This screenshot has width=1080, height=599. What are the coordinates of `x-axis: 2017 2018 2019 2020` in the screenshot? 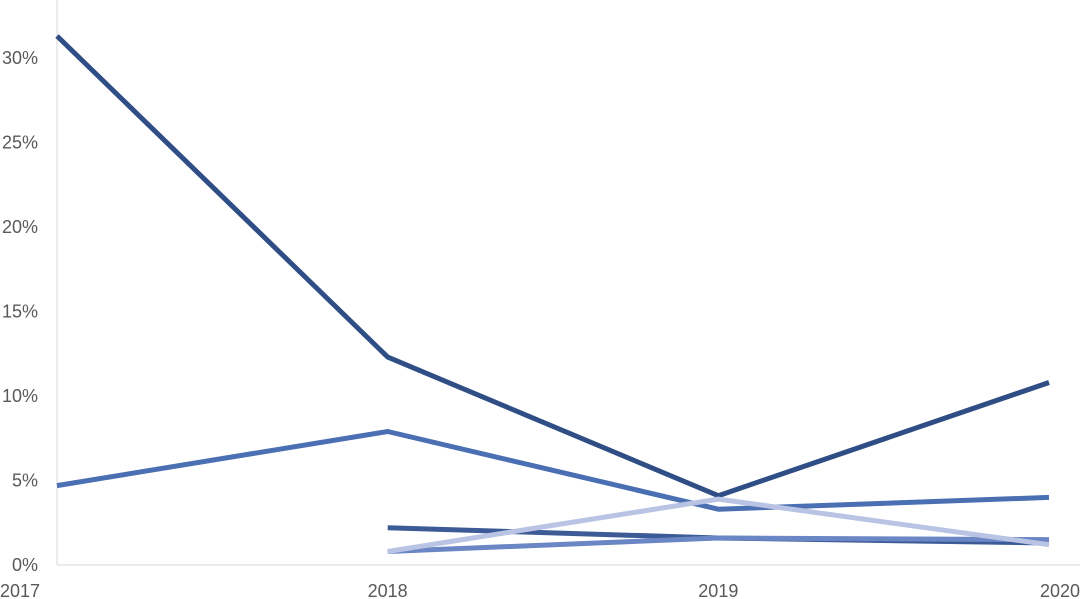 It's located at (540, 581).